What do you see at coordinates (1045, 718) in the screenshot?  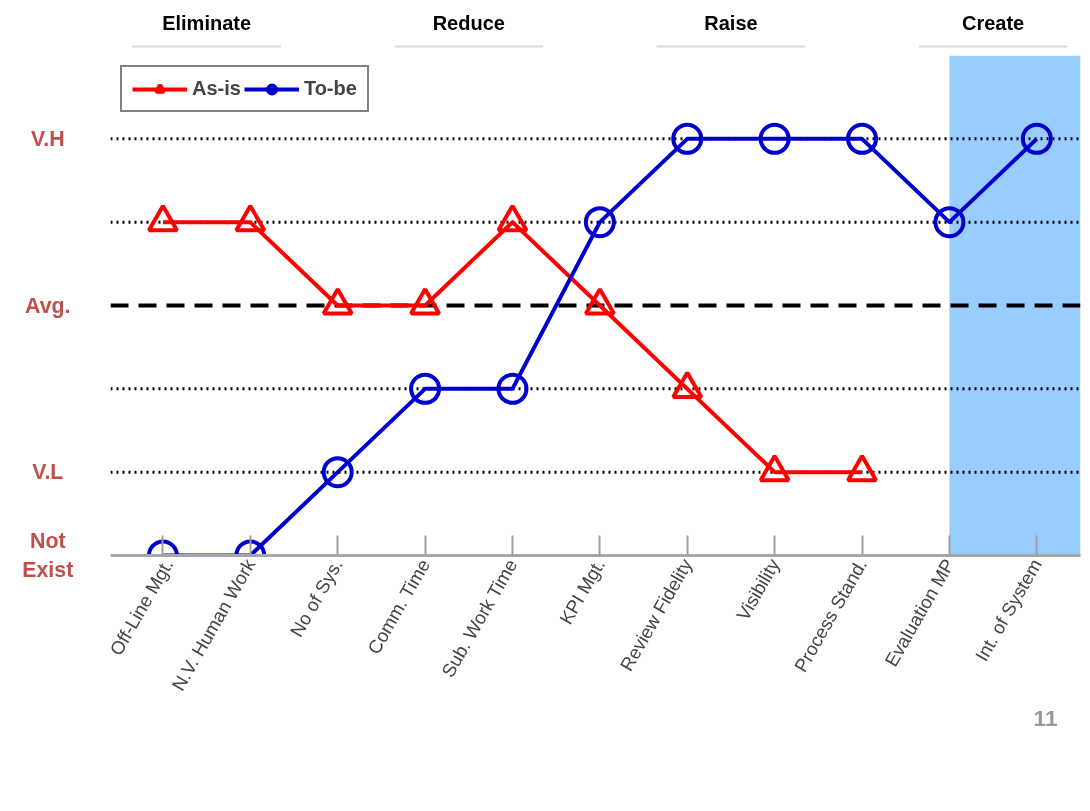 I see `text: 11` at bounding box center [1045, 718].